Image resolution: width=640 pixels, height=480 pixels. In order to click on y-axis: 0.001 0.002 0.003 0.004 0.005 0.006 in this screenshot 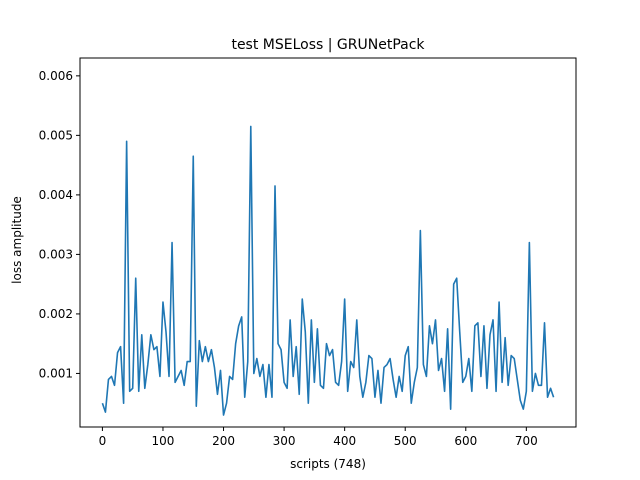, I will do `click(59, 224)`.